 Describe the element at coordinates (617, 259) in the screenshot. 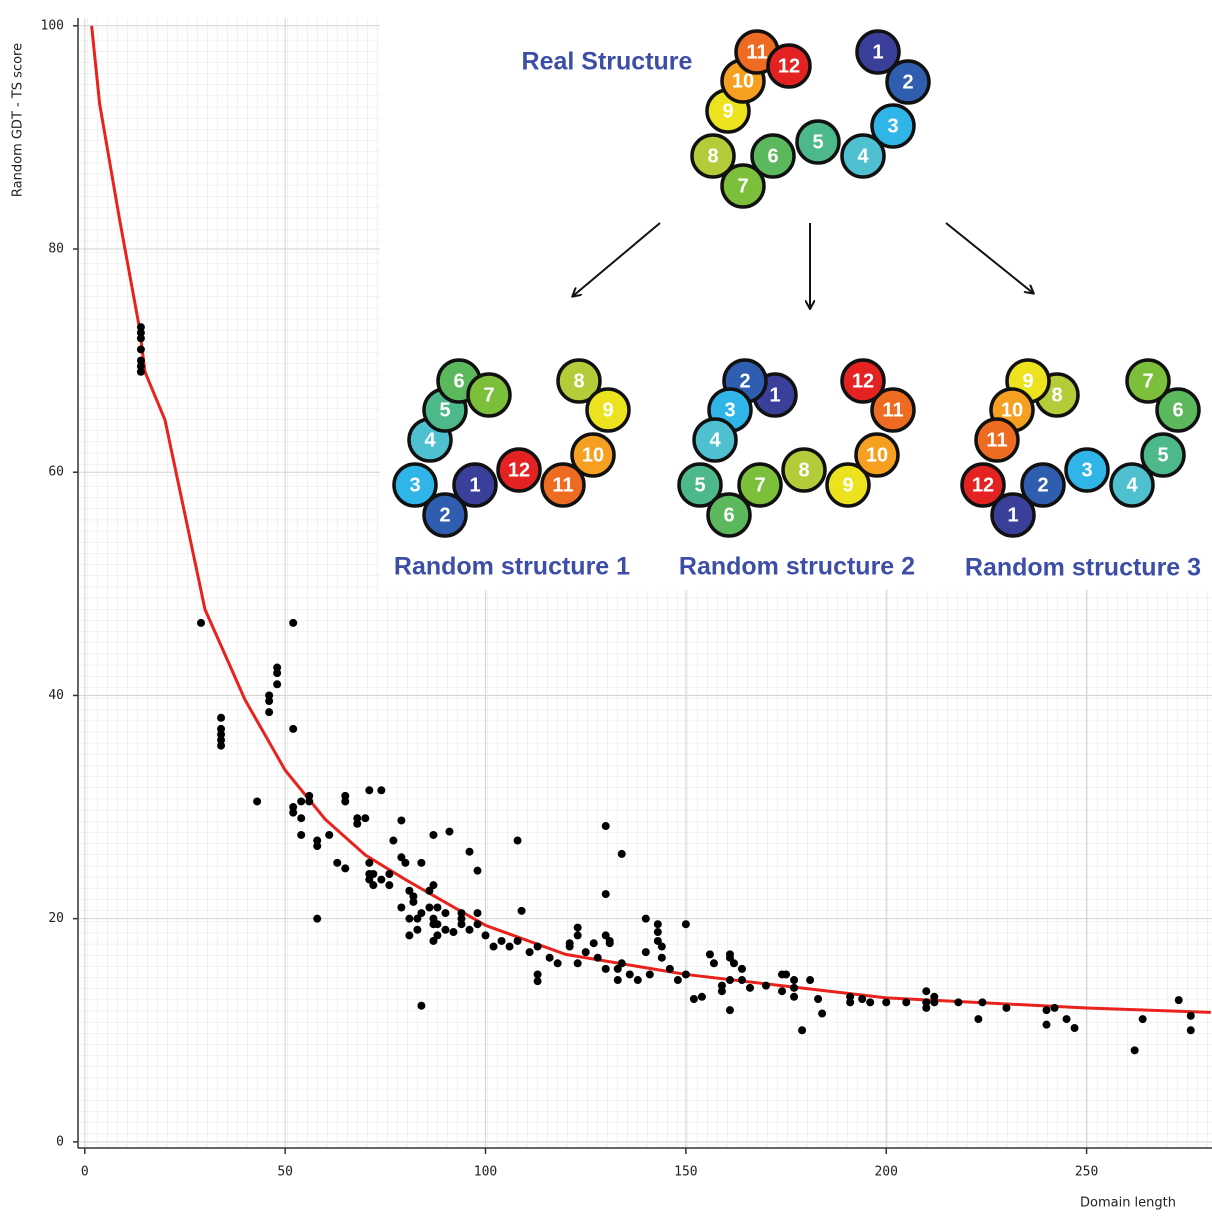

I see `arrow` at that location.